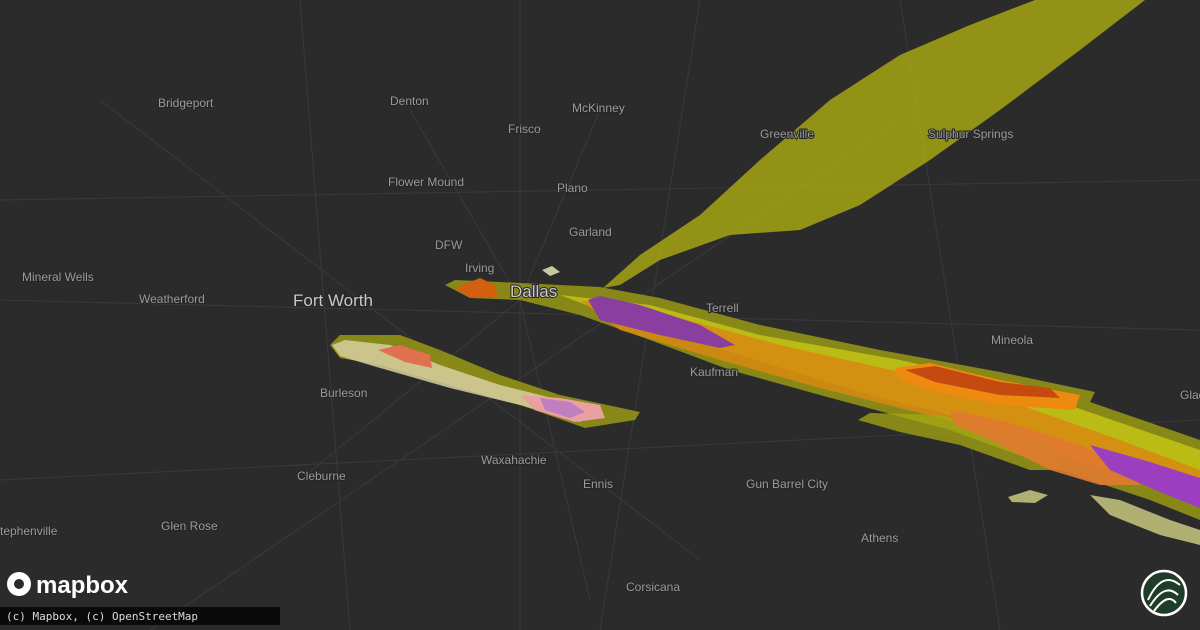 The height and width of the screenshot is (630, 1200). I want to click on place-label: Plano, so click(572, 188).